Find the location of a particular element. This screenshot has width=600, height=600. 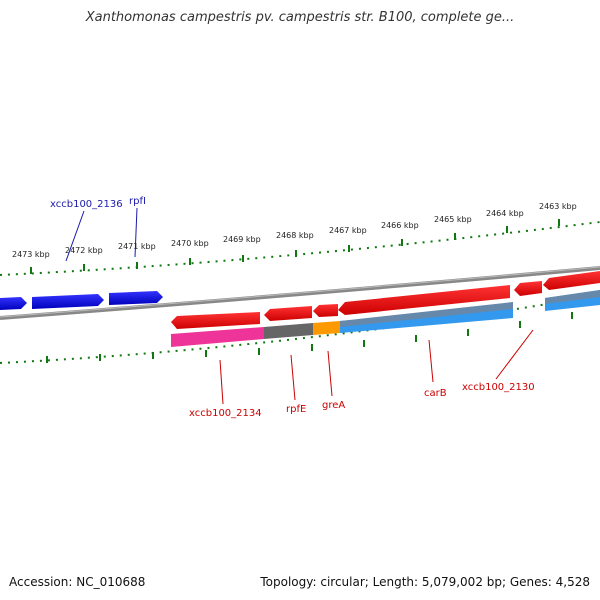

cog-category-bars is located at coordinates (385, 318).